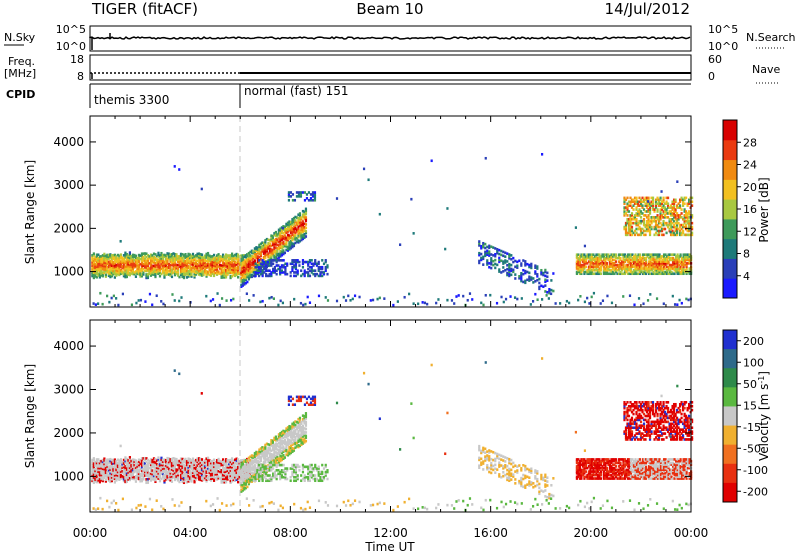 The image size is (800, 554). What do you see at coordinates (764, 209) in the screenshot?
I see `power-colorbar-label: Power [dB]` at bounding box center [764, 209].